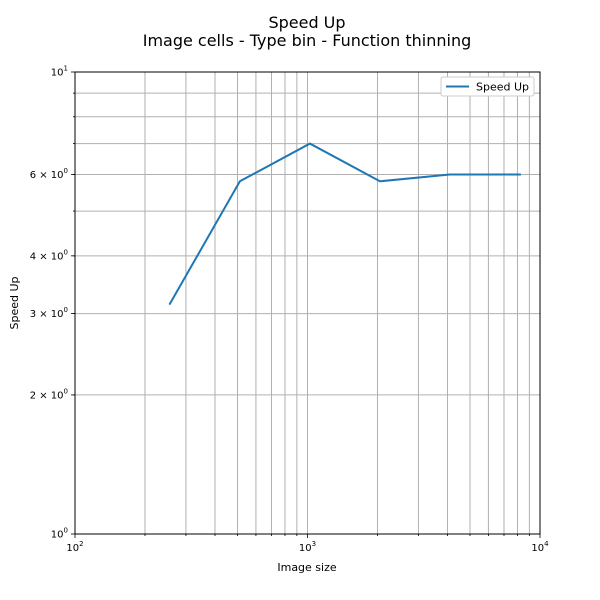  Describe the element at coordinates (59, 72) in the screenshot. I see `y-tick-label: 10¹` at that location.